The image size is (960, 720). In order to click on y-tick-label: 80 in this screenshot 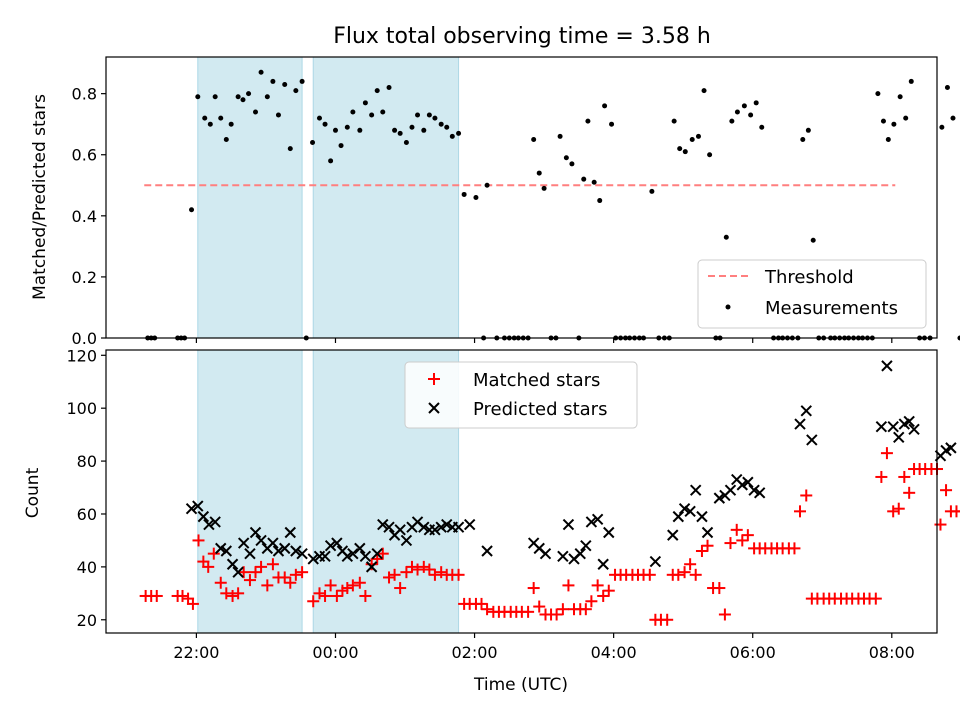, I will do `click(87, 461)`.